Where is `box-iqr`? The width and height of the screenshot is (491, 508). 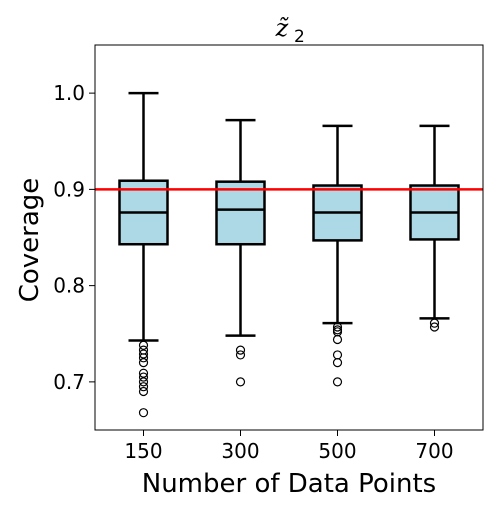 box-iqr is located at coordinates (240, 213).